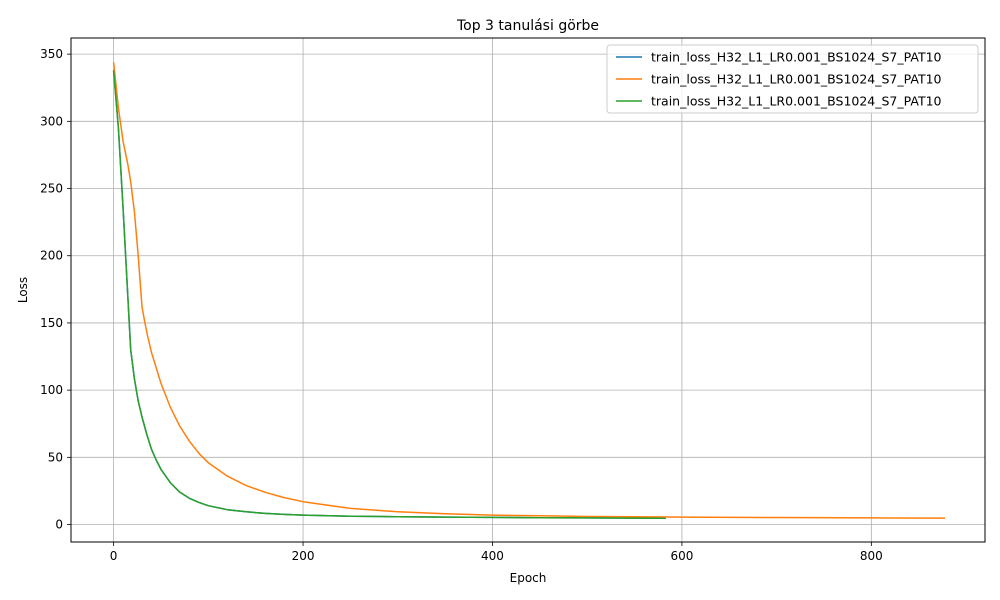 This screenshot has height=600, width=1000. I want to click on y-tick-label: 50, so click(55, 457).